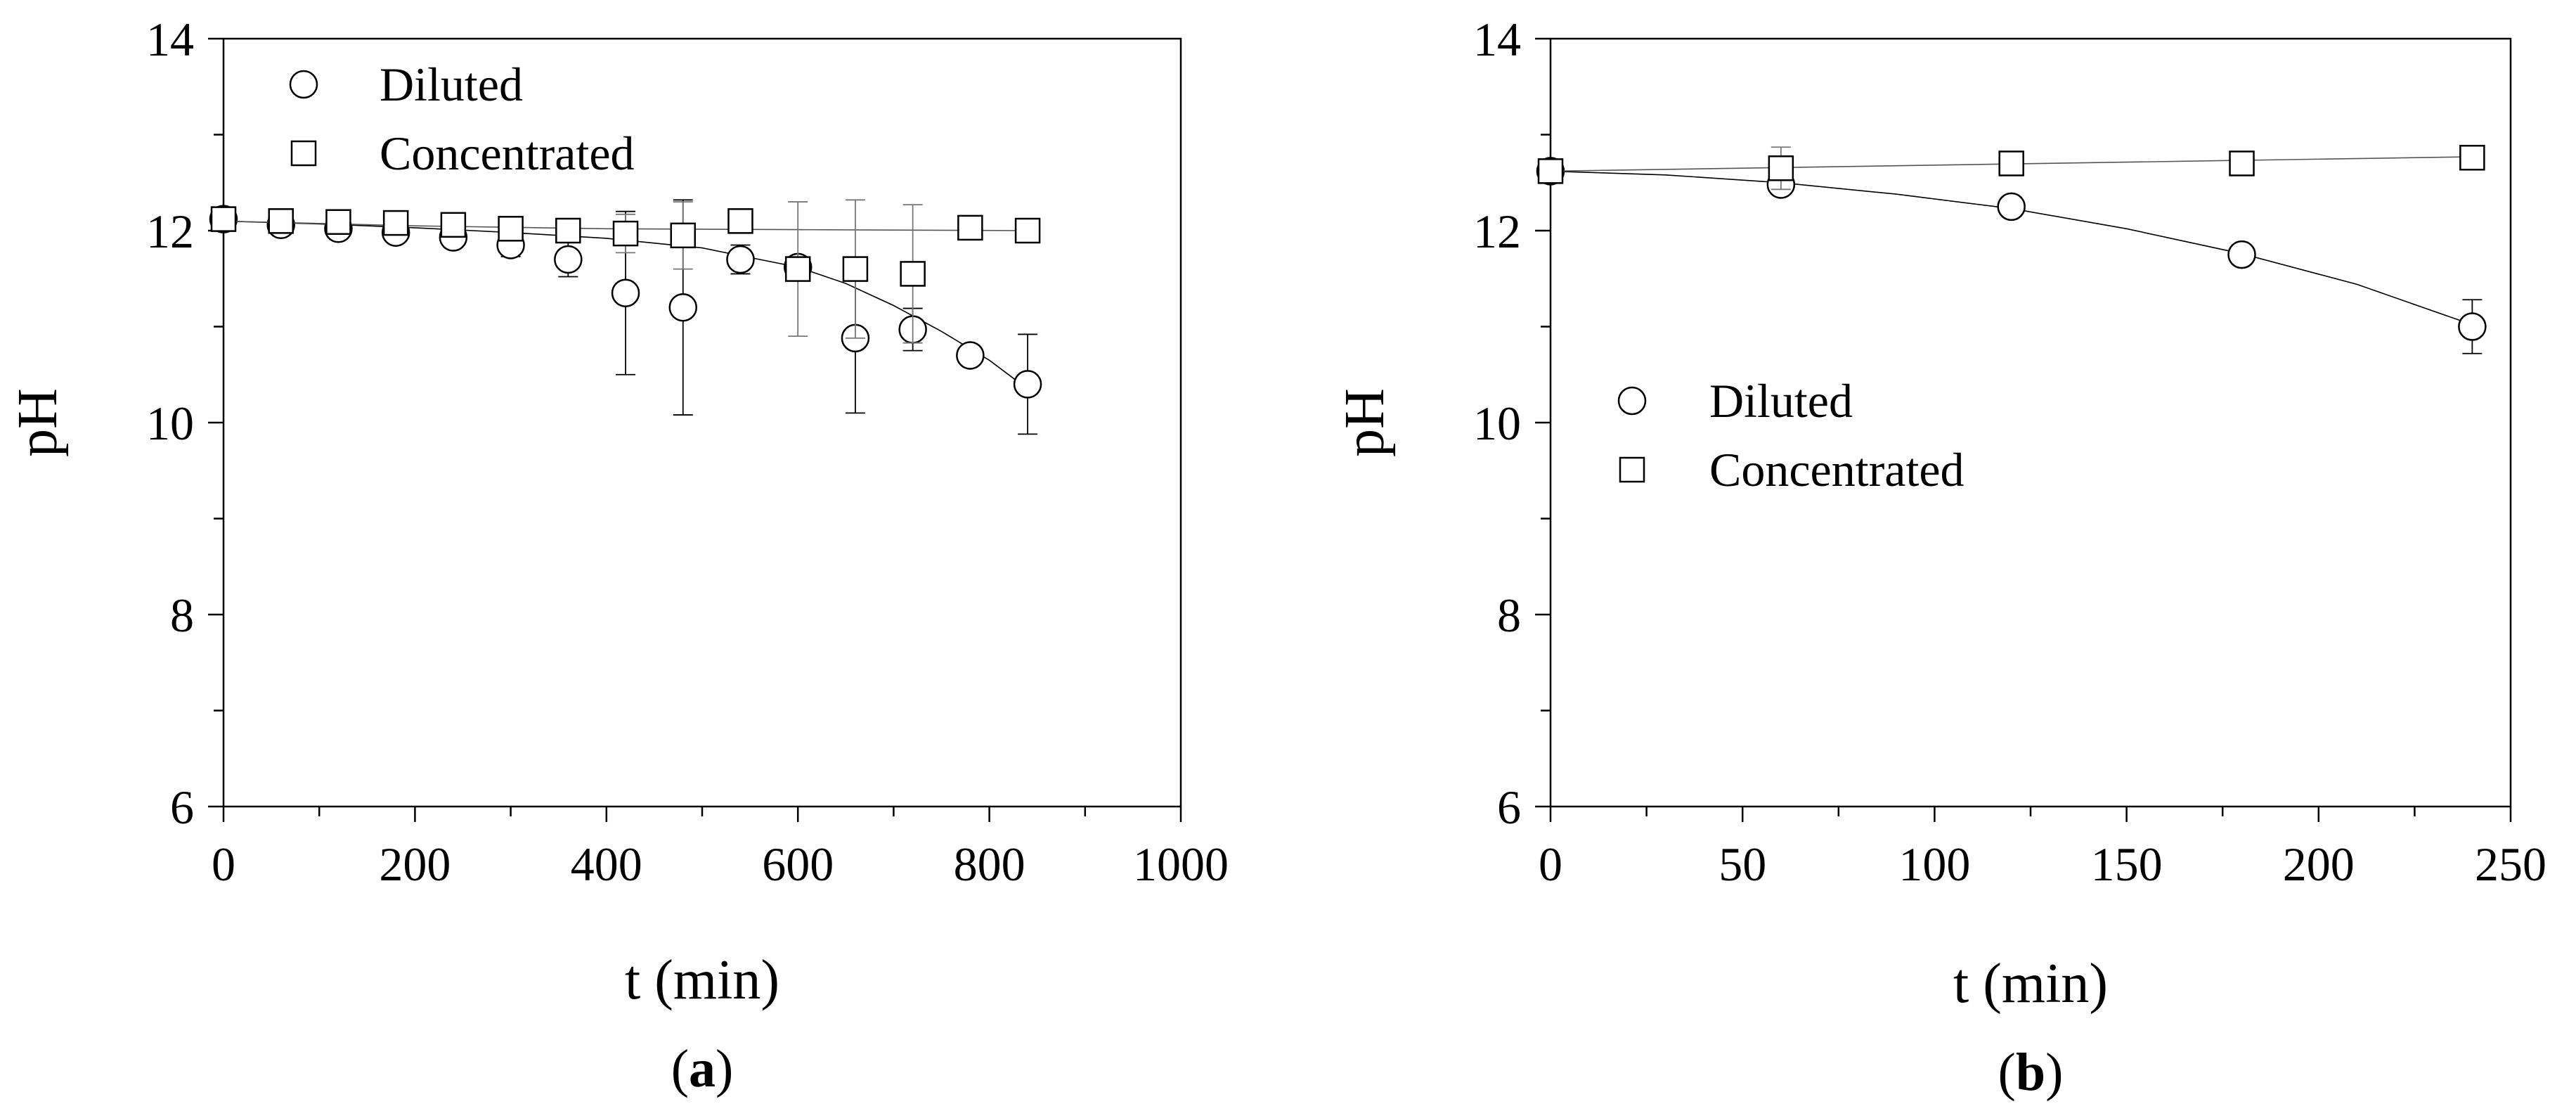 This screenshot has height=1111, width=2576. What do you see at coordinates (1743, 864) in the screenshot?
I see `x-tick-label: 50` at bounding box center [1743, 864].